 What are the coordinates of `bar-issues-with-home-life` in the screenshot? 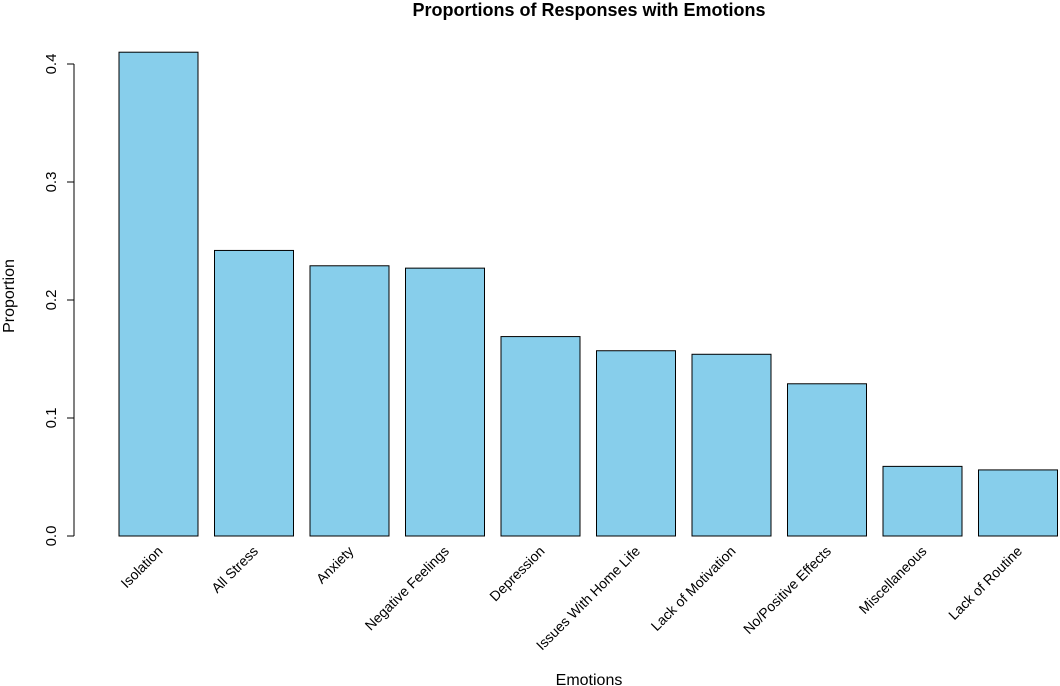 It's located at (636, 443).